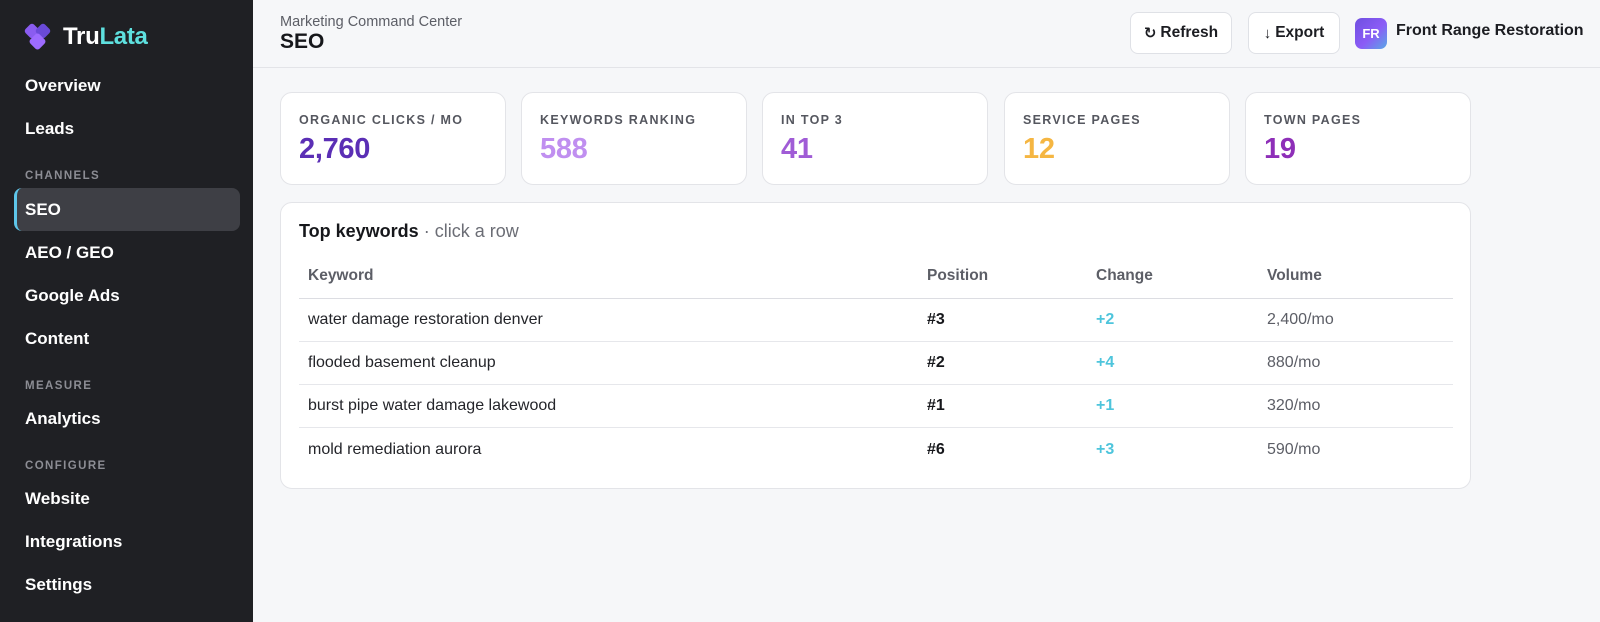 Image resolution: width=1600 pixels, height=622 pixels. What do you see at coordinates (797, 149) in the screenshot?
I see `stat-value: 41` at bounding box center [797, 149].